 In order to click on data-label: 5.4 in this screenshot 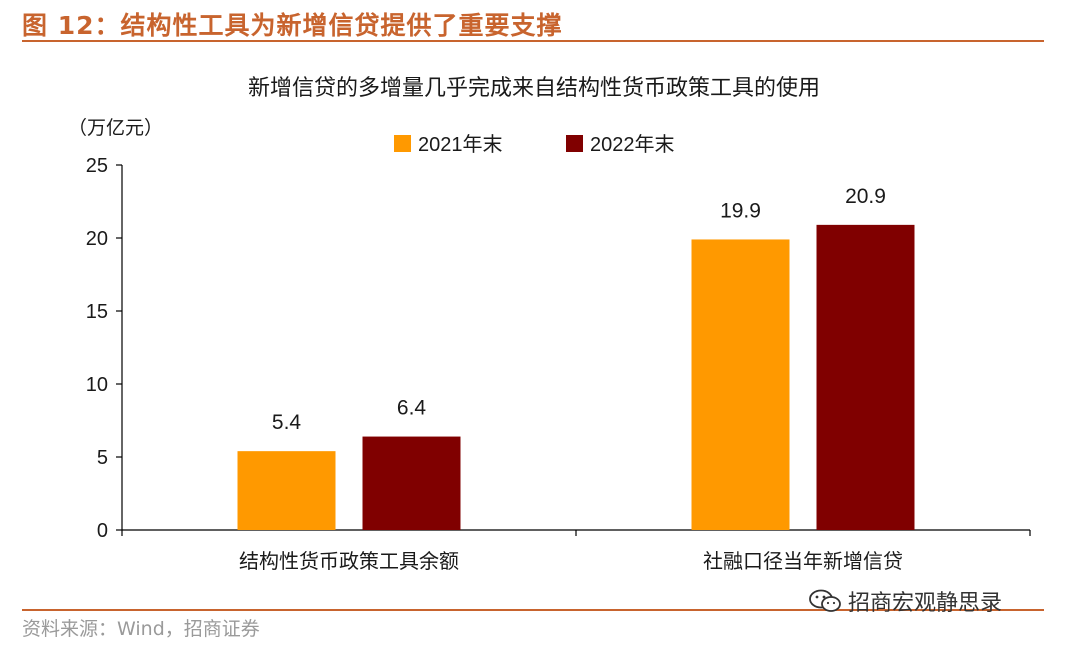, I will do `click(287, 422)`.